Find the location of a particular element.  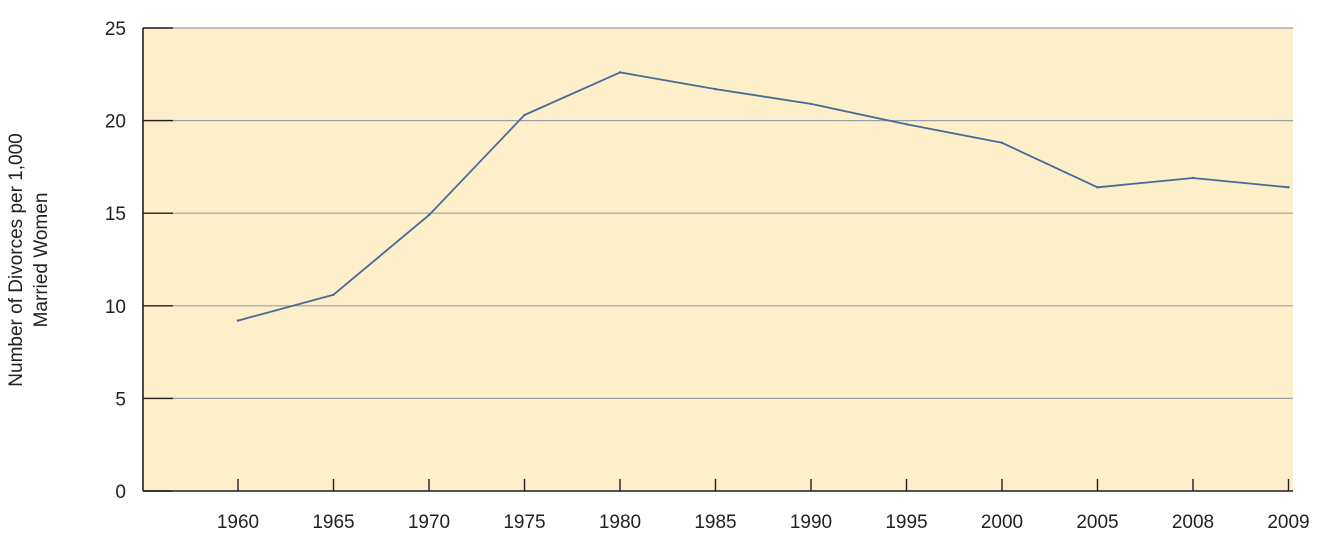

y-tick-label-25: 25 is located at coordinates (115, 29).